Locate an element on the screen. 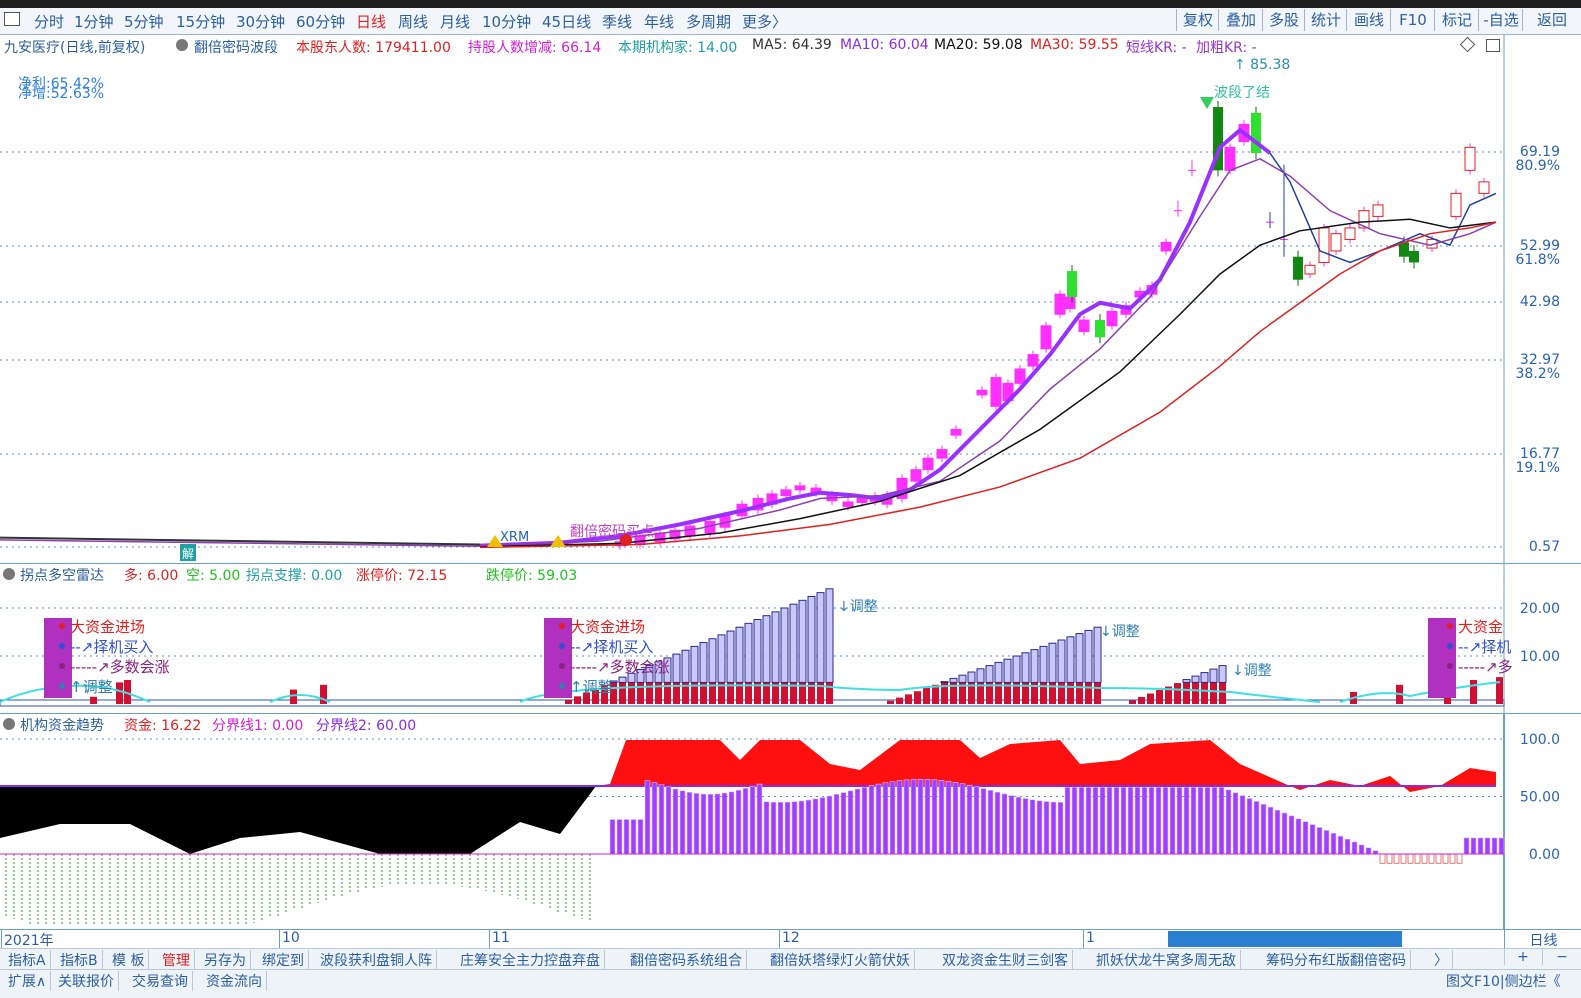  radar-legend-0: 大资金进场 is located at coordinates (107, 627).